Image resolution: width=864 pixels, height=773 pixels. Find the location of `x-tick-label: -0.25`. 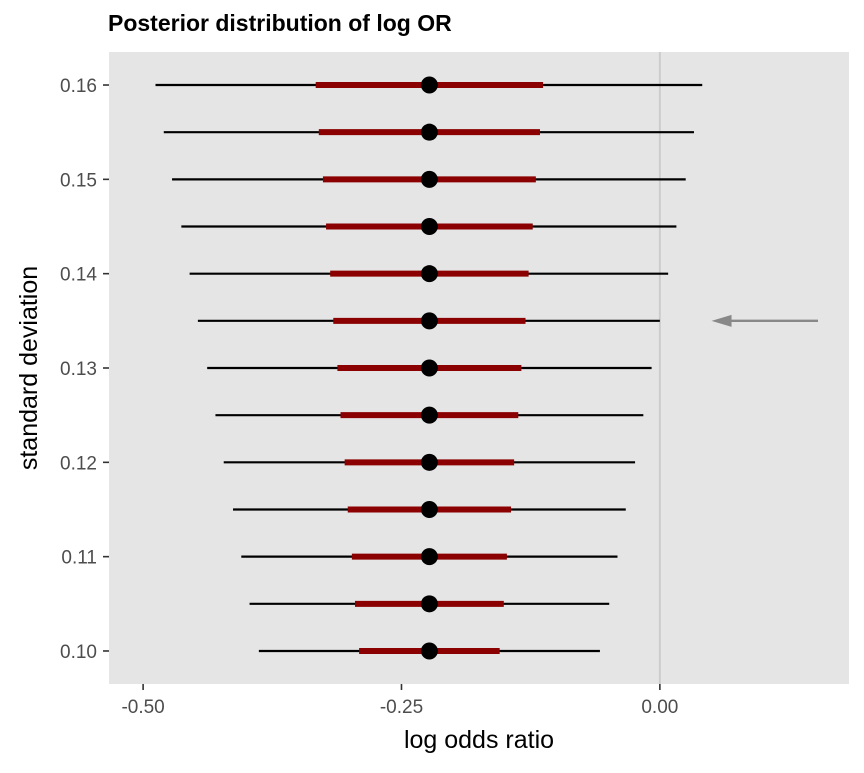

x-tick-label: -0.25 is located at coordinates (401, 707).